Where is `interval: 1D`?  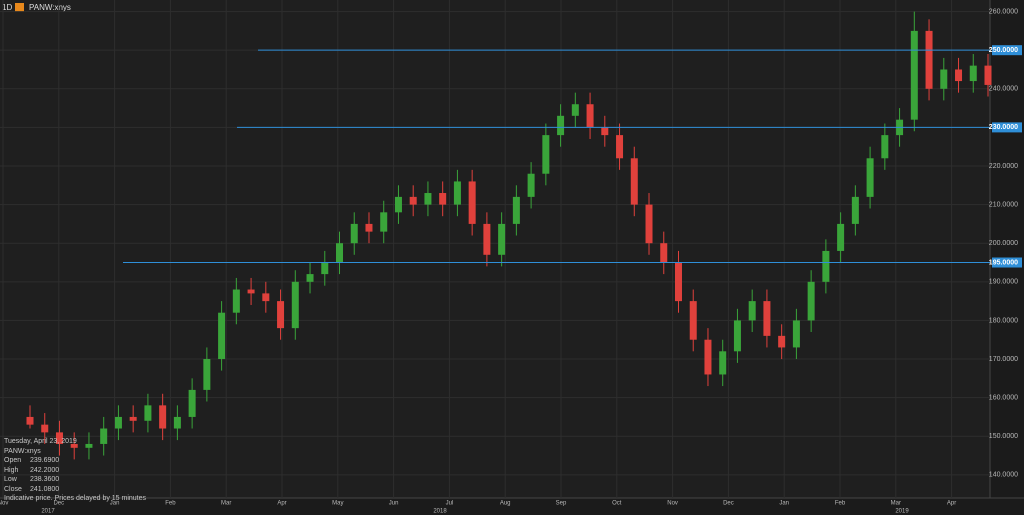
interval: 1D is located at coordinates (7, 7).